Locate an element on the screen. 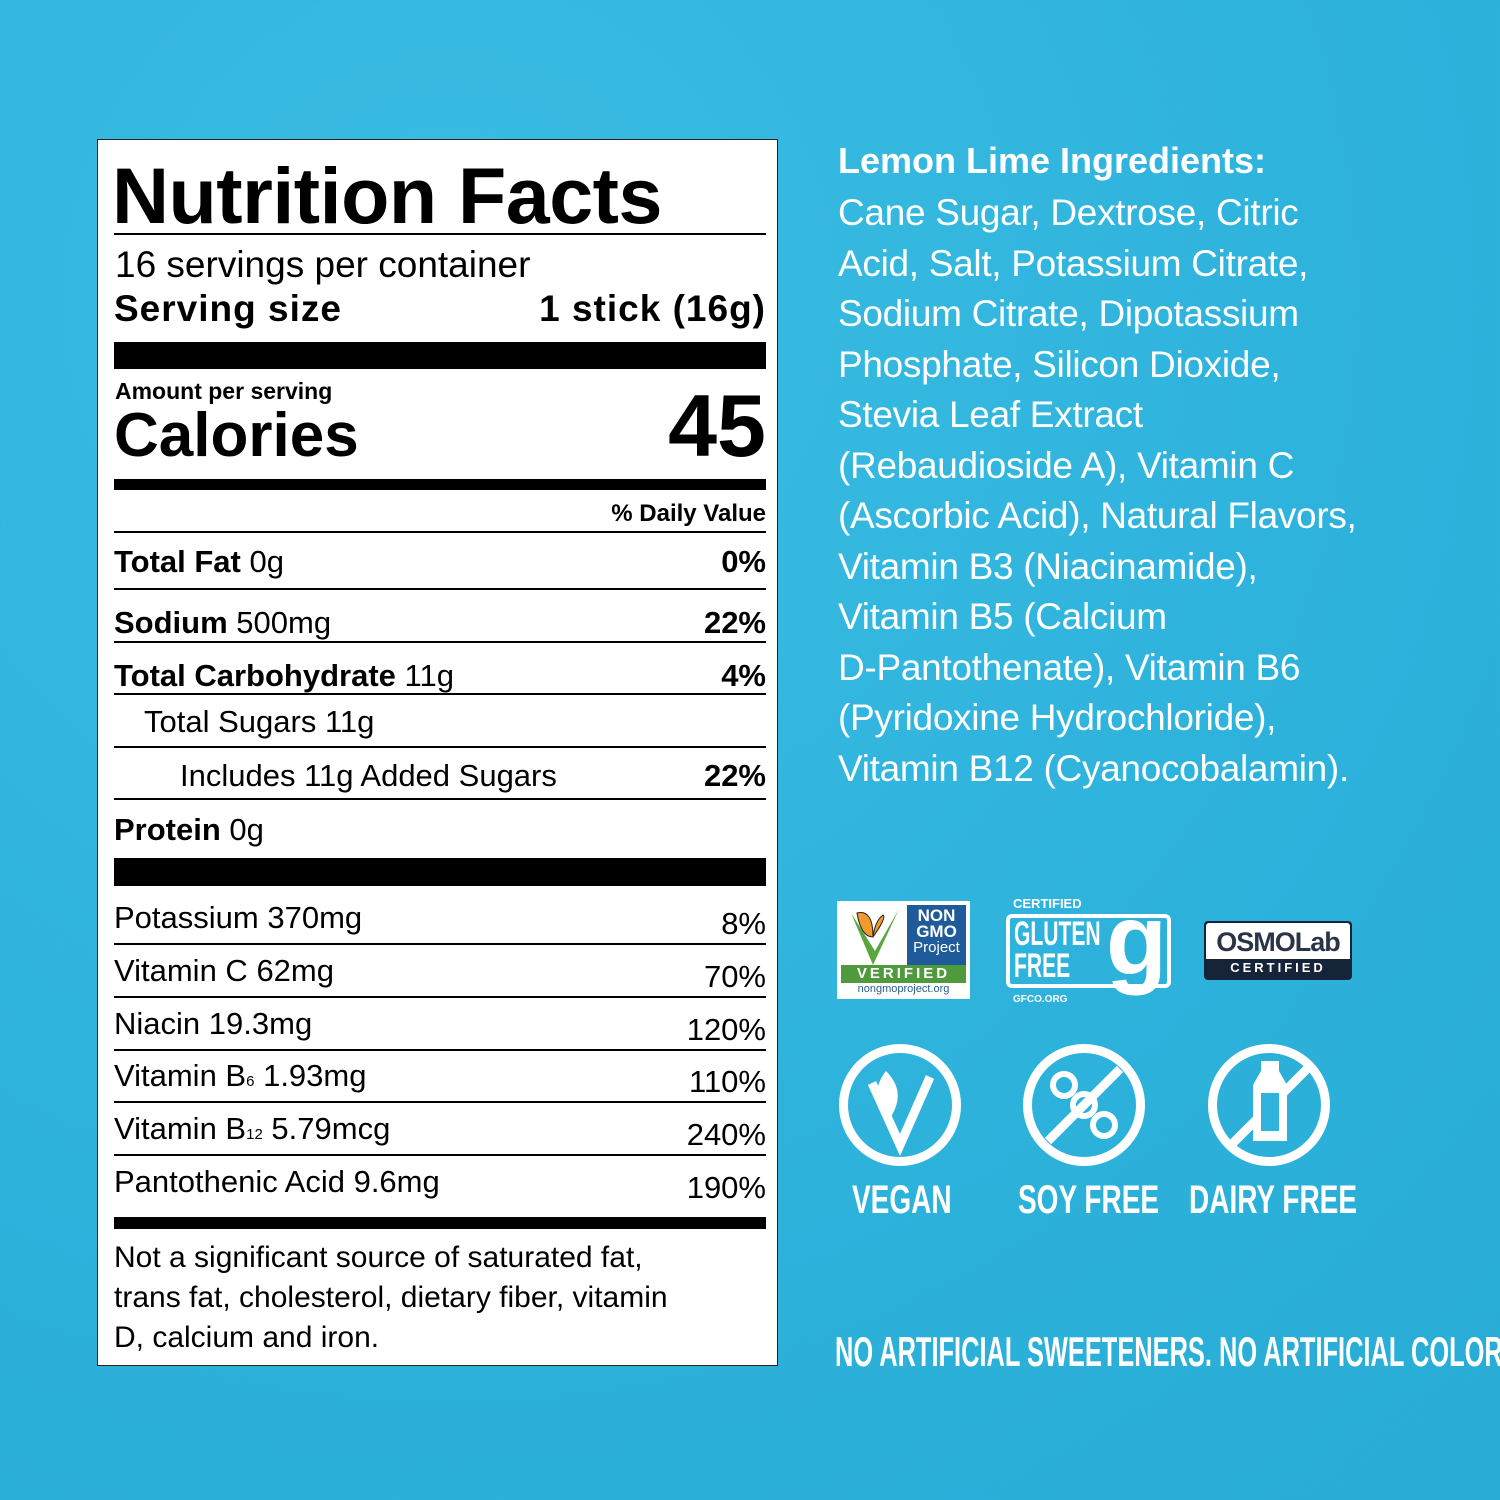  vitamin-amount: 370mg is located at coordinates (315, 917).